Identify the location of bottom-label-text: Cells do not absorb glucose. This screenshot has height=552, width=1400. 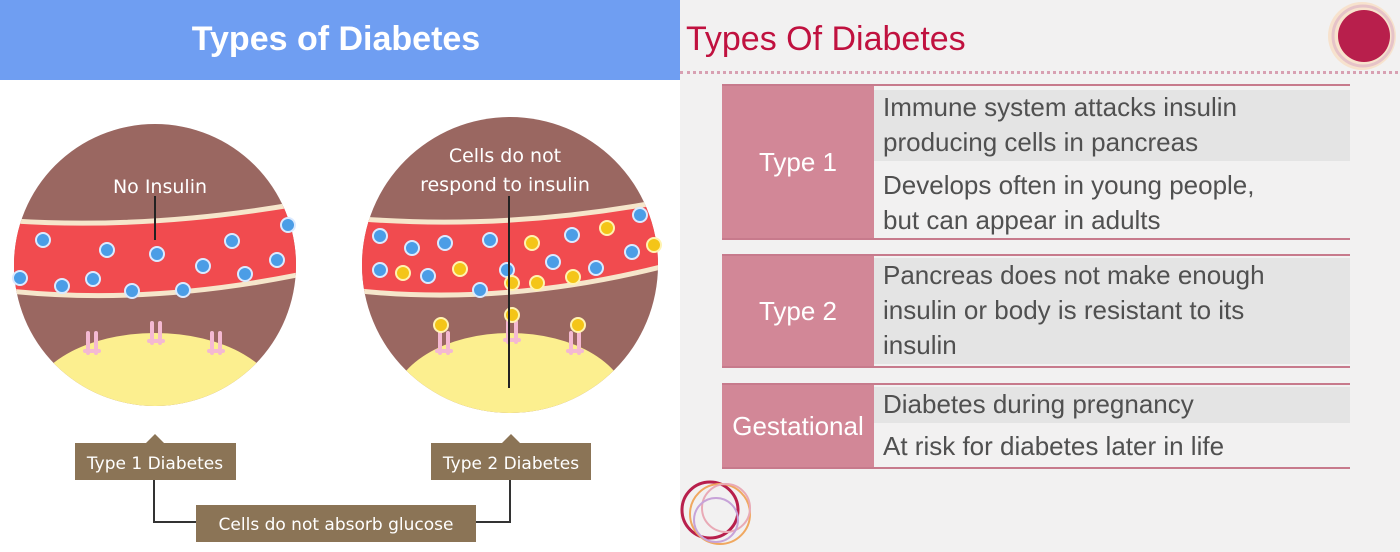
(336, 525).